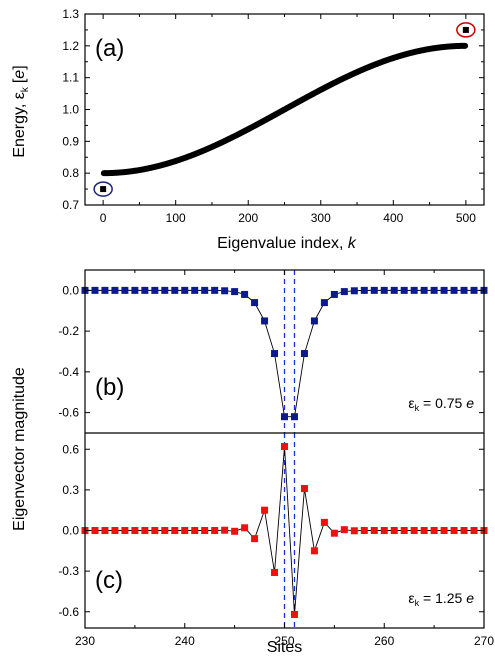 This screenshot has height=657, width=495. I want to click on x-axis-label-sites: Sites, so click(285, 647).